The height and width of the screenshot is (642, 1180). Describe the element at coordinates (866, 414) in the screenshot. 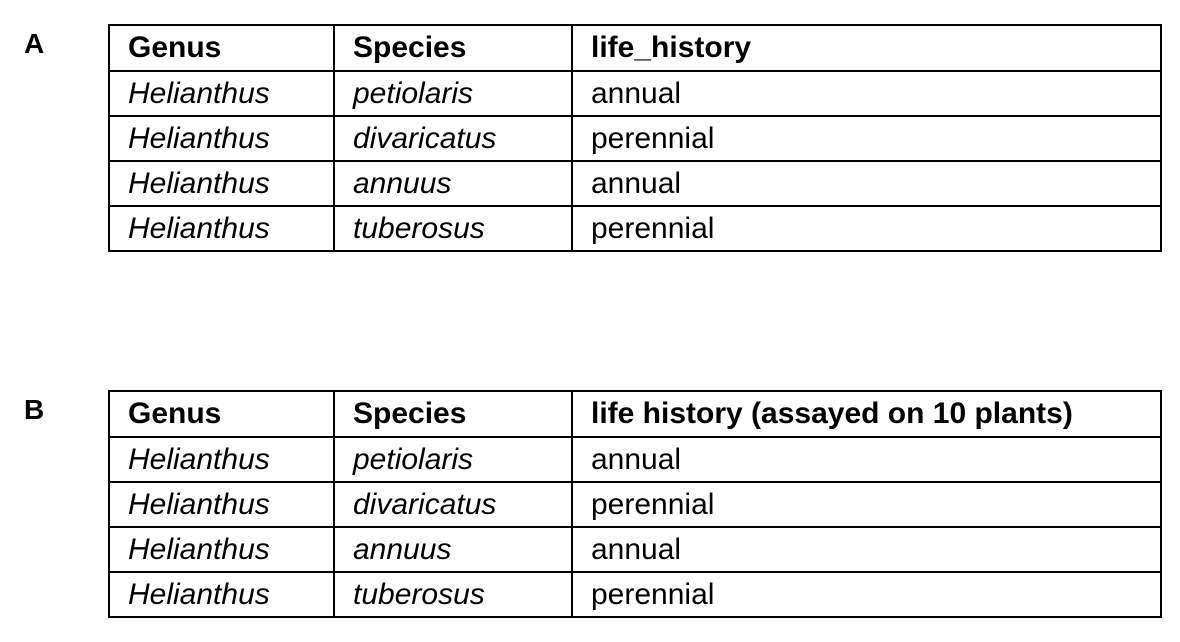

I see `header-life-history: life history (assayed on 10 plants)` at that location.